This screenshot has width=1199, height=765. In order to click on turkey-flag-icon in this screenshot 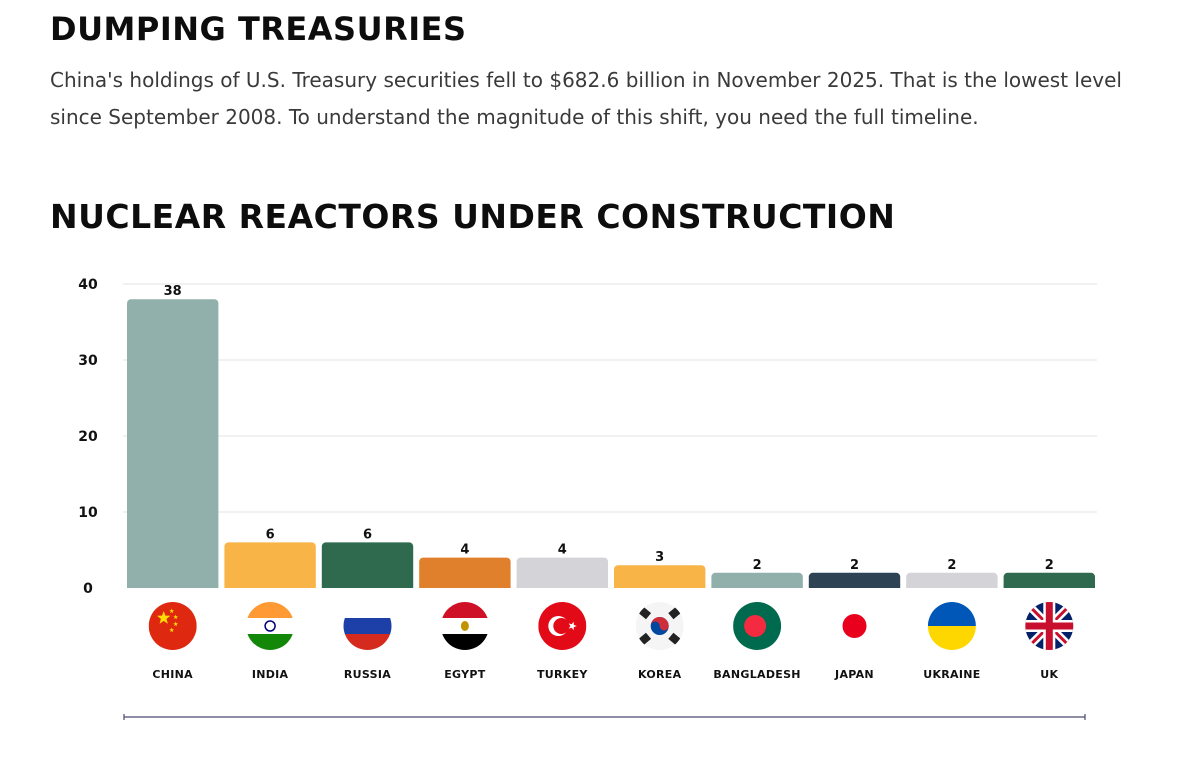, I will do `click(562, 626)`.